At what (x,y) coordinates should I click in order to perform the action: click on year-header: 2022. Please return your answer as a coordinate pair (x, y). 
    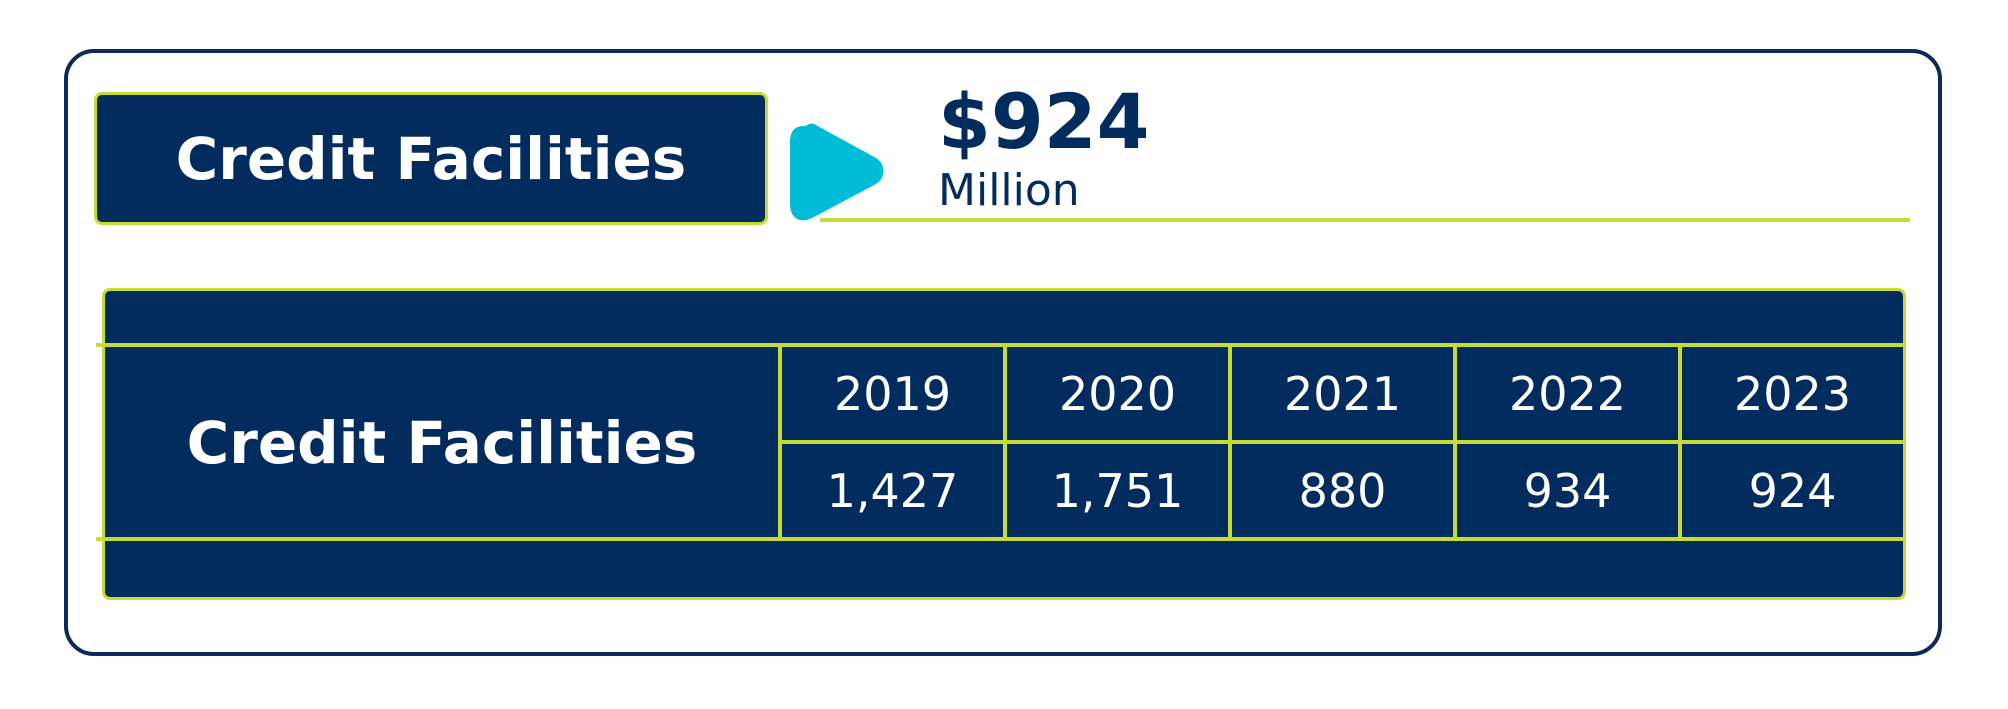
    Looking at the image, I should click on (1567, 393).